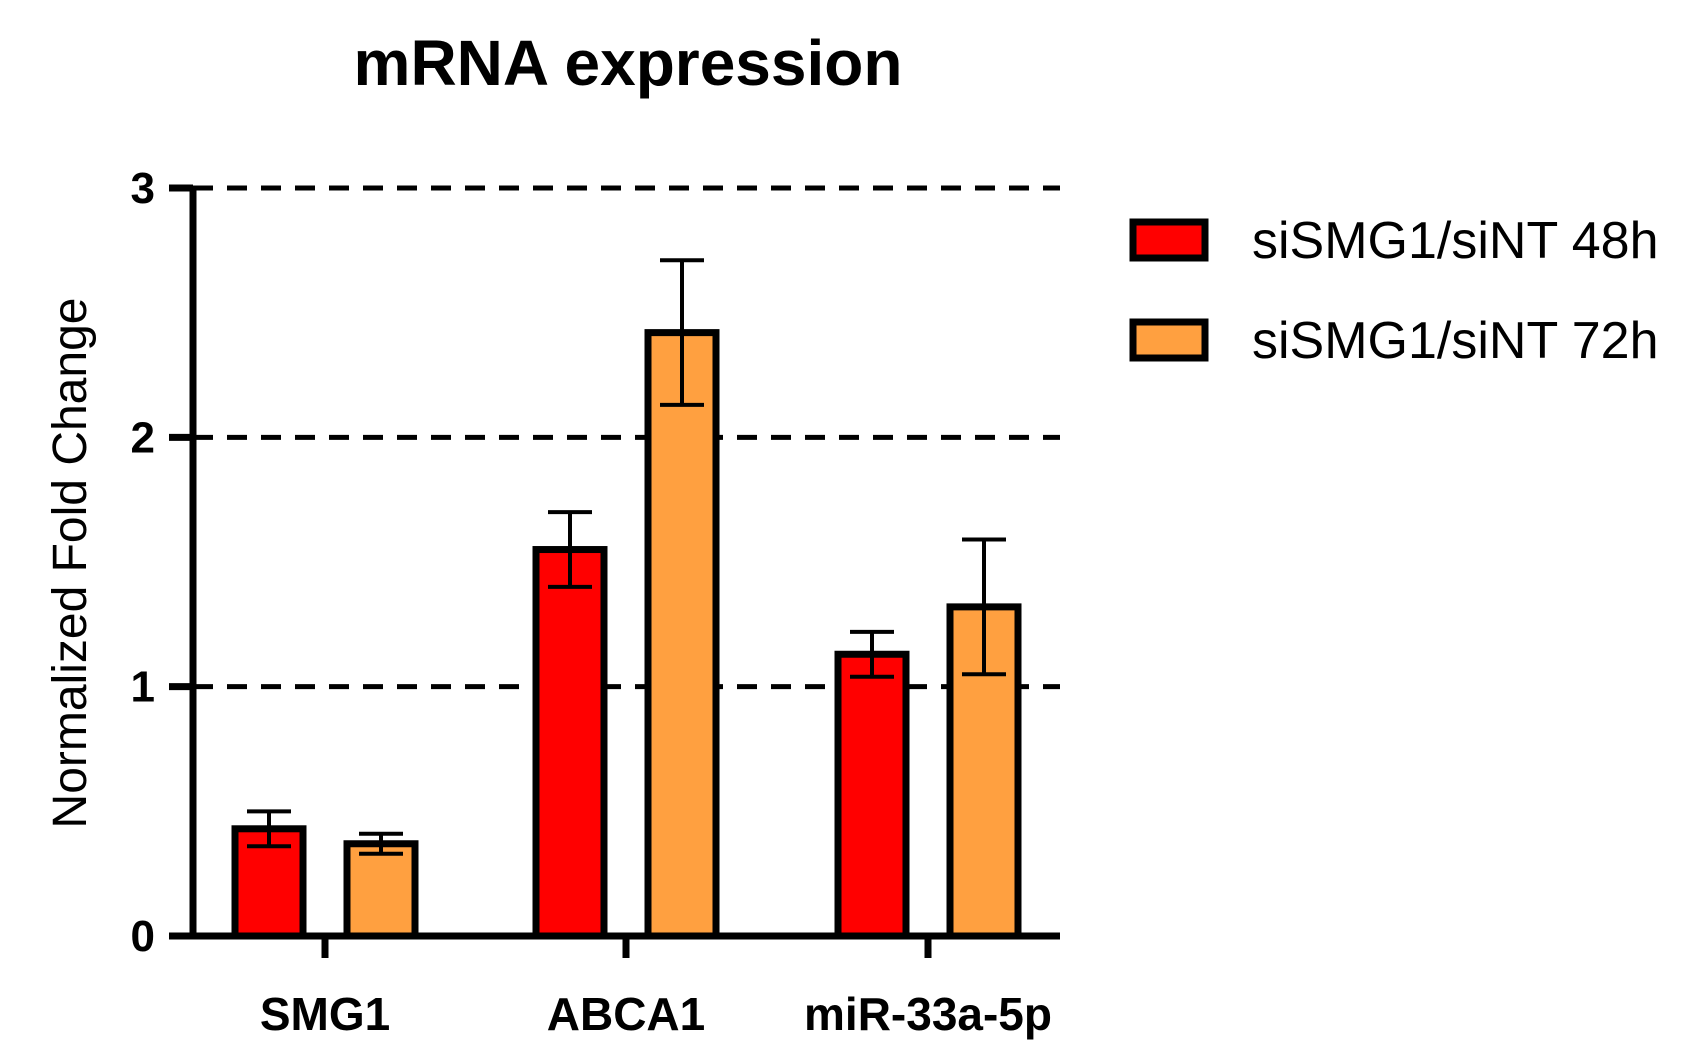 This screenshot has width=1700, height=1057. I want to click on y-tick-label-1: 1, so click(143, 687).